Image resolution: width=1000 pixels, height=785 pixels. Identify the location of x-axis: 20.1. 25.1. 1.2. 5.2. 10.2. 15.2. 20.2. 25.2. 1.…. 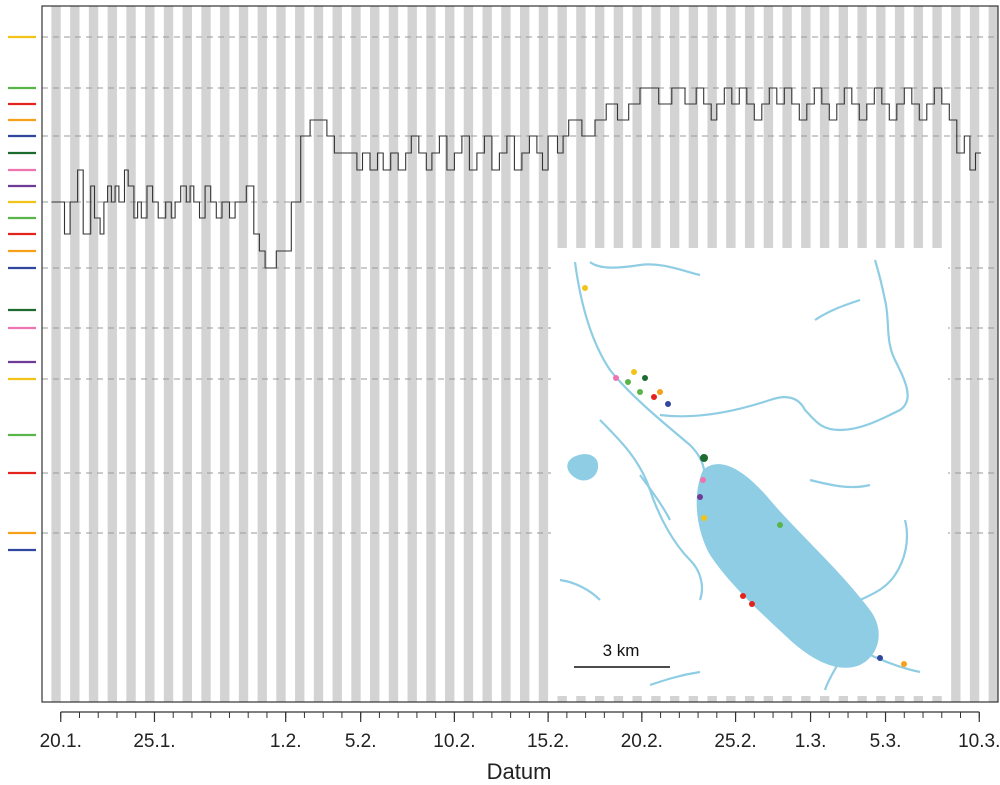
(520, 731).